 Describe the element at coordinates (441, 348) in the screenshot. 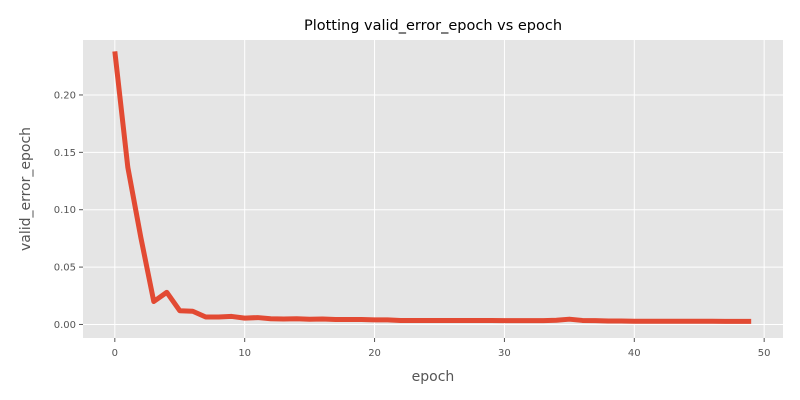

I see `x-axis-ticks: 0 10 20 30 40 50` at that location.